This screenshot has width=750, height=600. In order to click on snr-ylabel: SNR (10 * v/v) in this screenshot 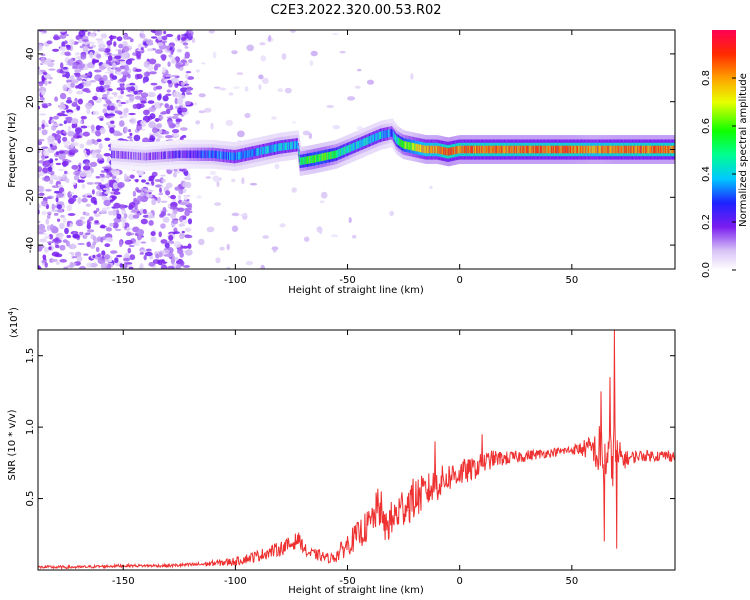, I will do `click(12, 444)`.